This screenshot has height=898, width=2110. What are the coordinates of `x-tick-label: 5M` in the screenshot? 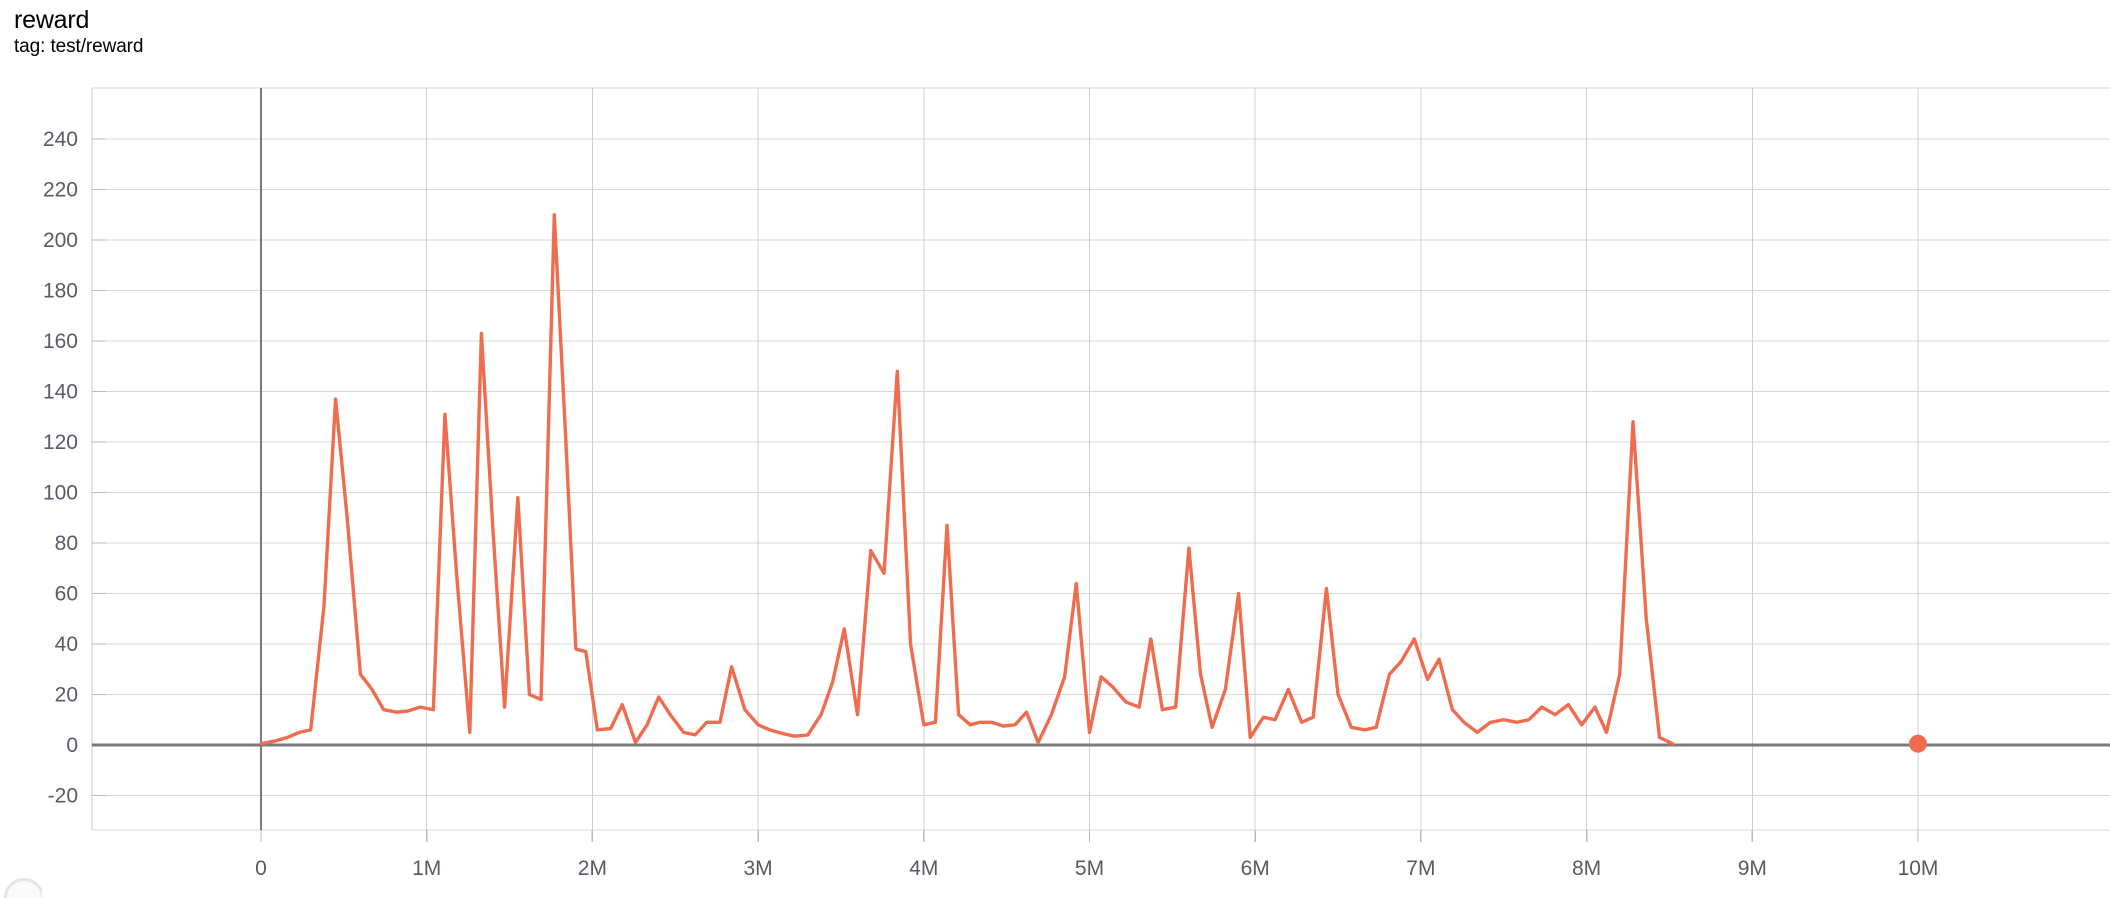 It's located at (1089, 868).